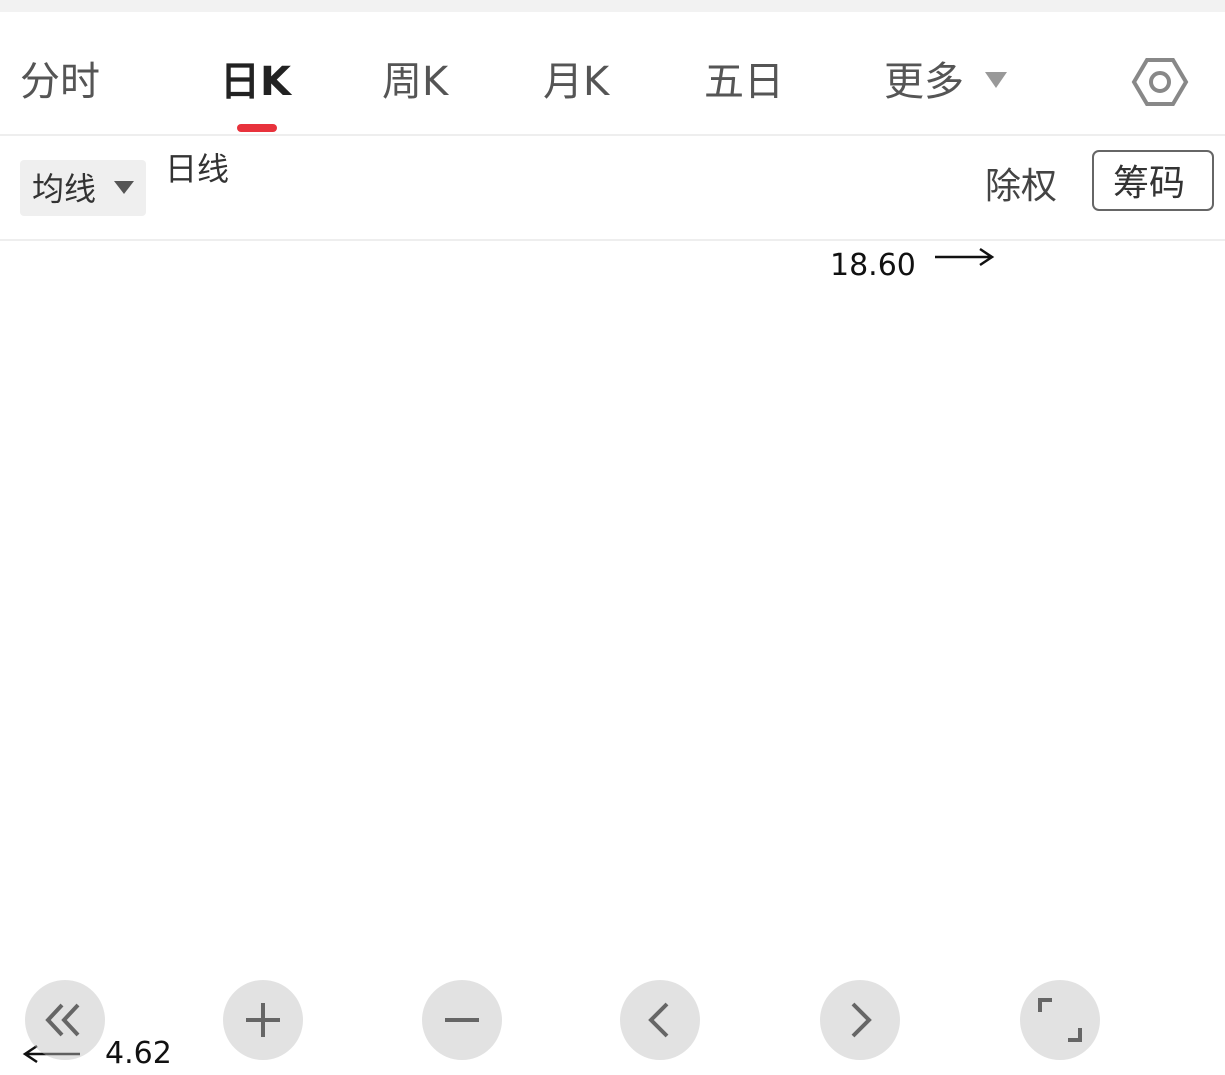 This screenshot has width=1225, height=1075. I want to click on tab: 月K, so click(577, 82).